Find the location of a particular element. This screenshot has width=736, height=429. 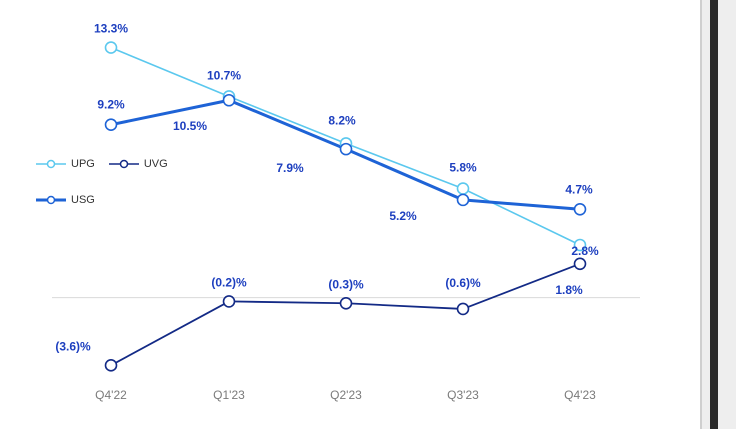

data-label-uvg-2: (0.3)% is located at coordinates (346, 284).